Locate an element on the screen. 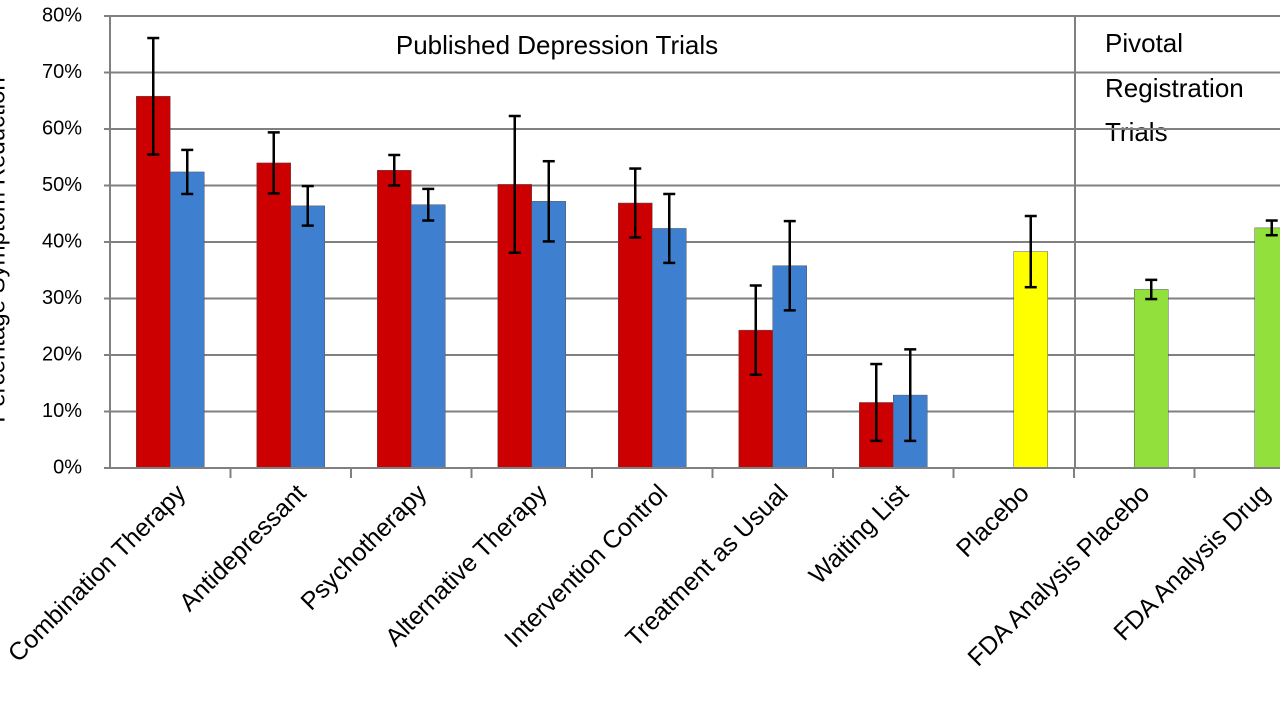 The image size is (1280, 720). annotation: Registration is located at coordinates (1174, 88).